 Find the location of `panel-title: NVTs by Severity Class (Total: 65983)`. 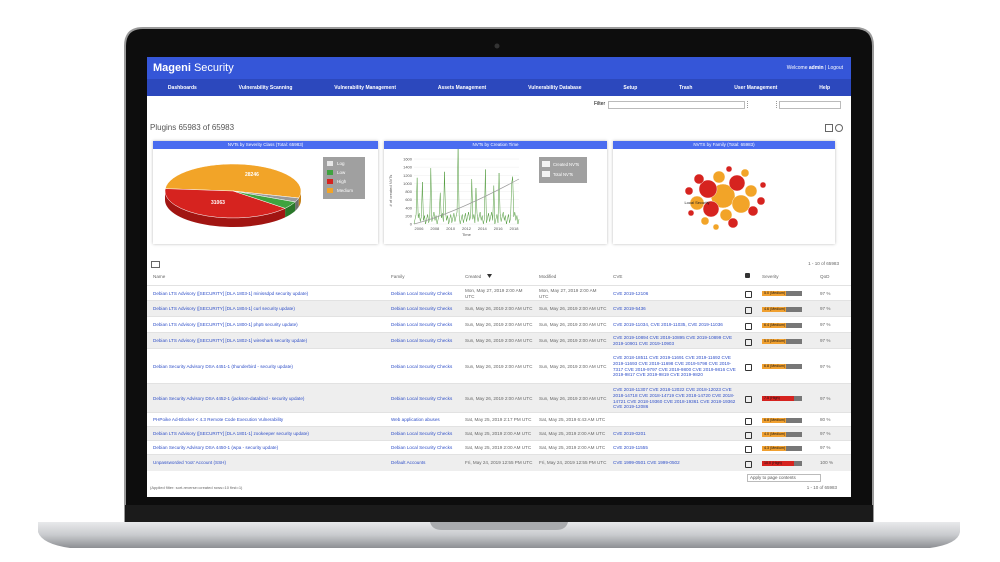

panel-title: NVTs by Severity Class (Total: 65983) is located at coordinates (265, 145).